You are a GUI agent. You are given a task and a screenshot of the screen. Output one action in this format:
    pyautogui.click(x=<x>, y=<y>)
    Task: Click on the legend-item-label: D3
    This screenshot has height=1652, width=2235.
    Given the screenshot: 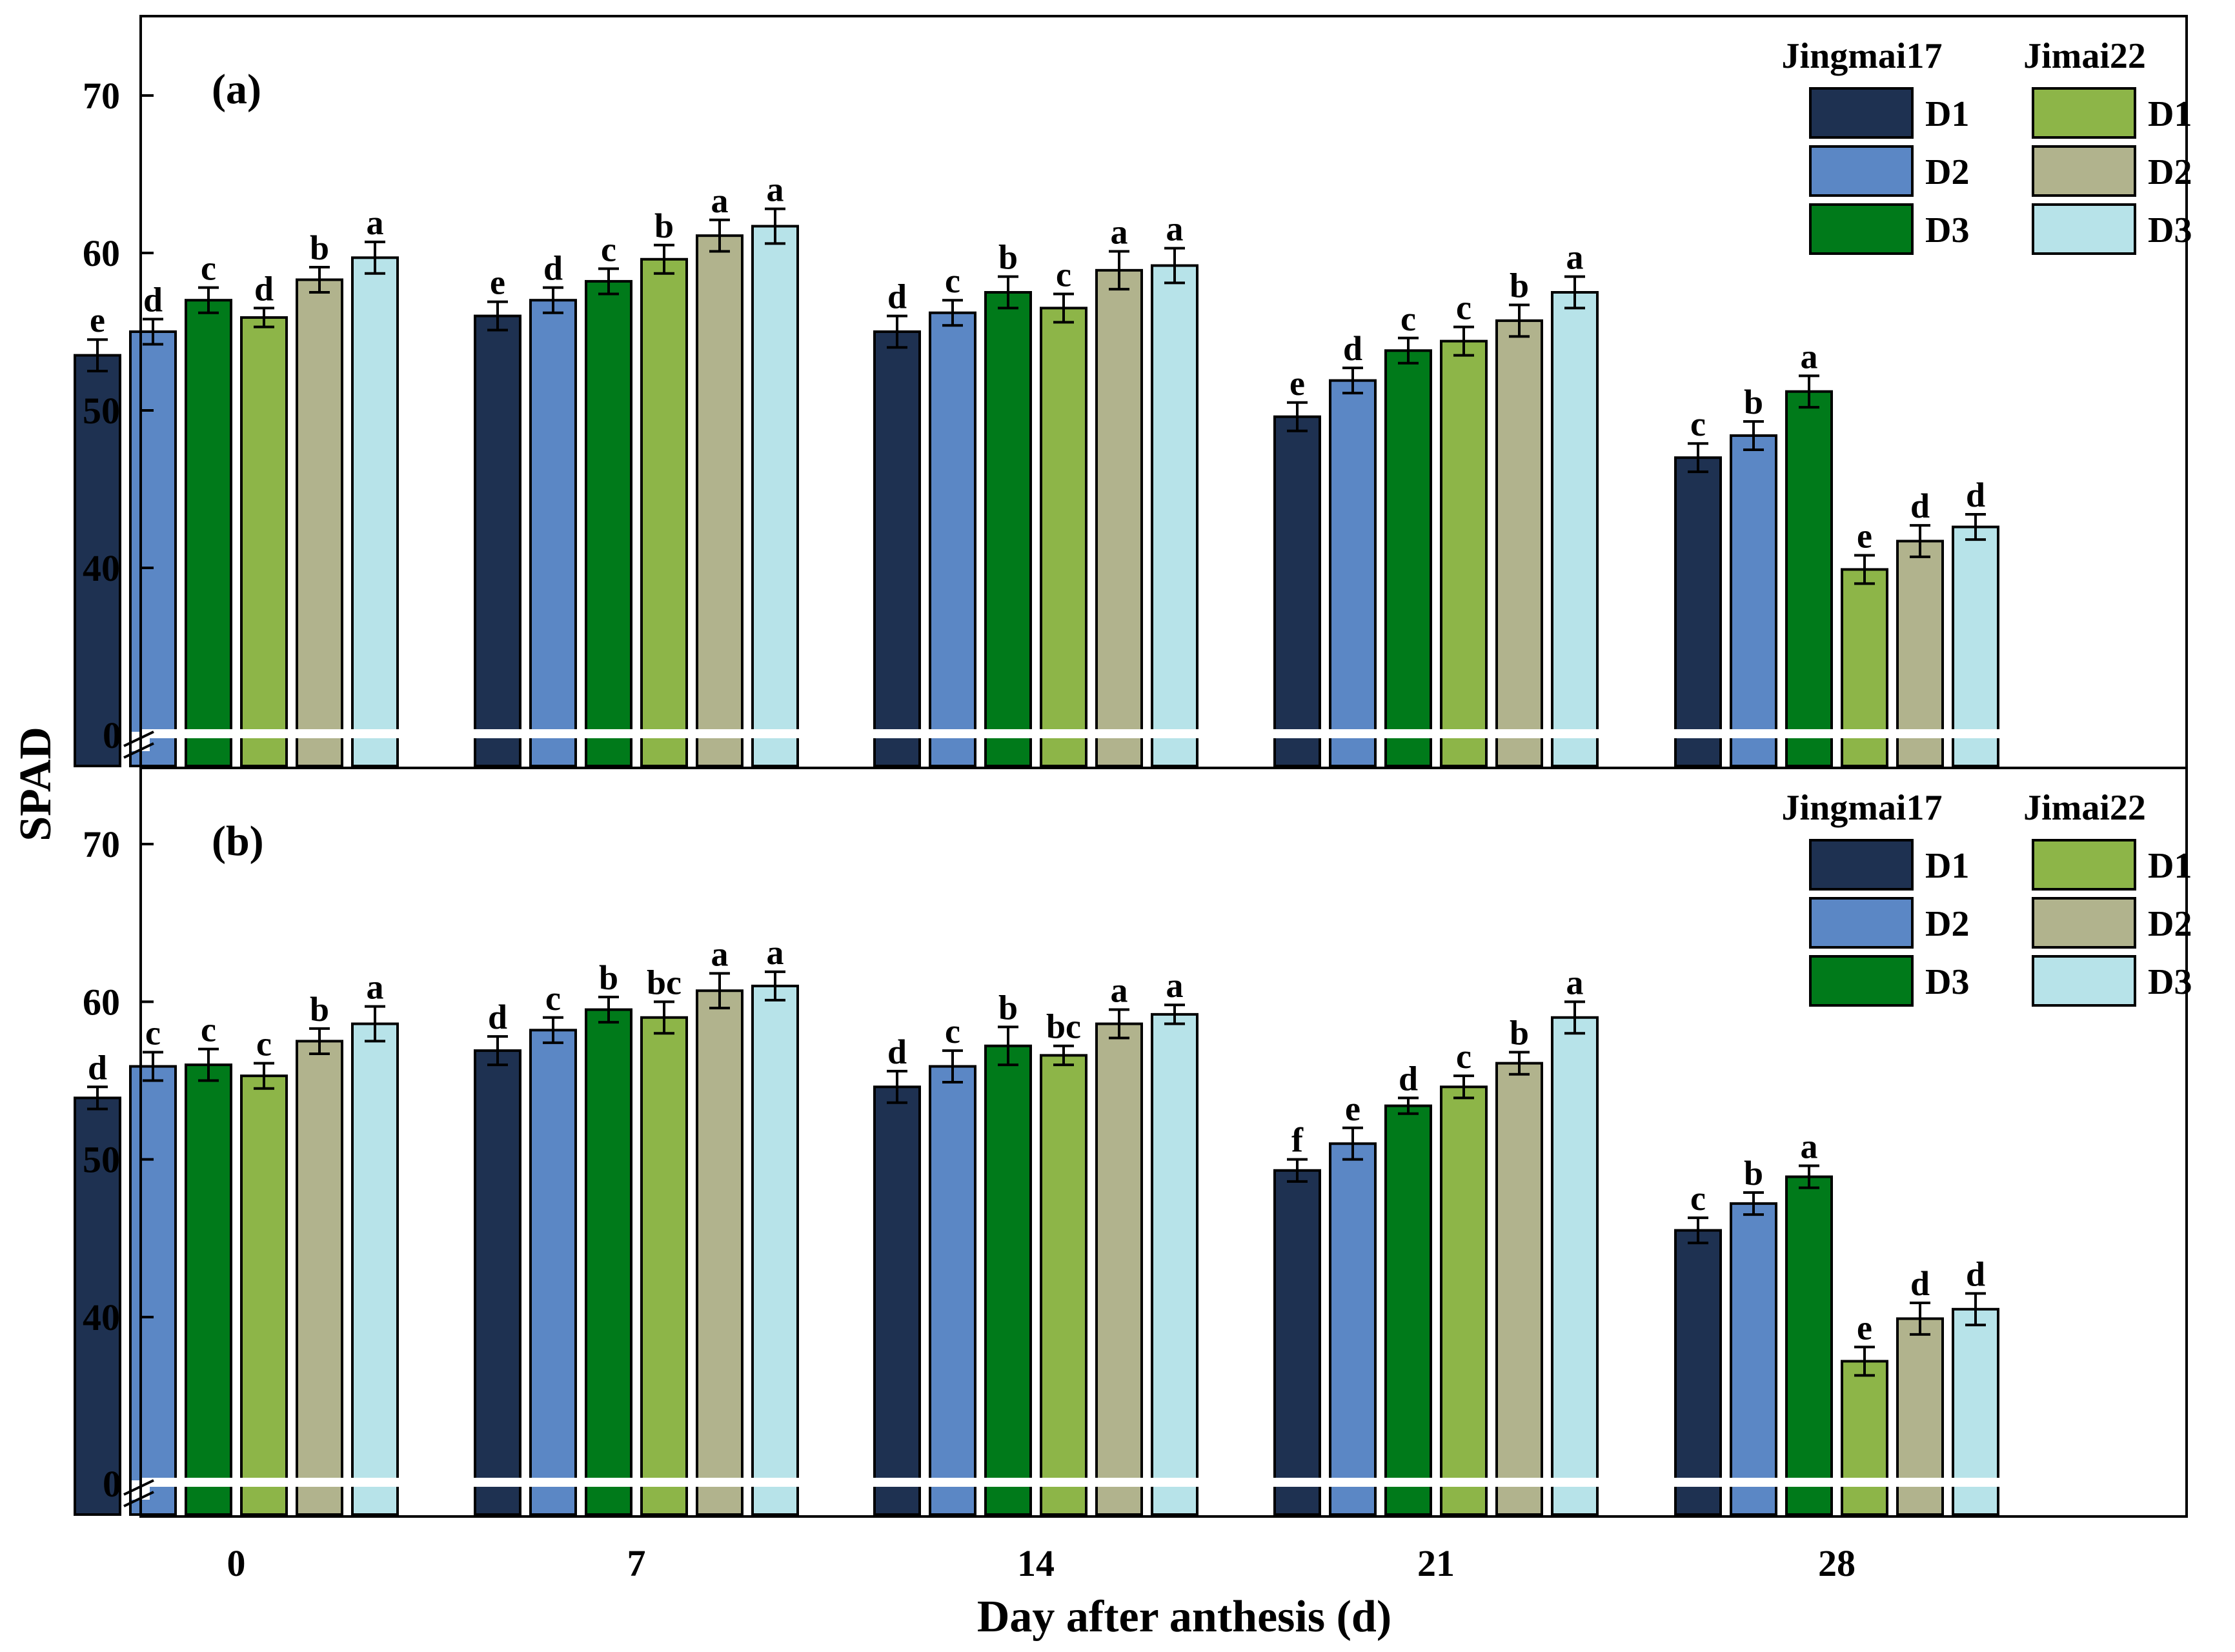 What is the action you would take?
    pyautogui.click(x=1947, y=230)
    